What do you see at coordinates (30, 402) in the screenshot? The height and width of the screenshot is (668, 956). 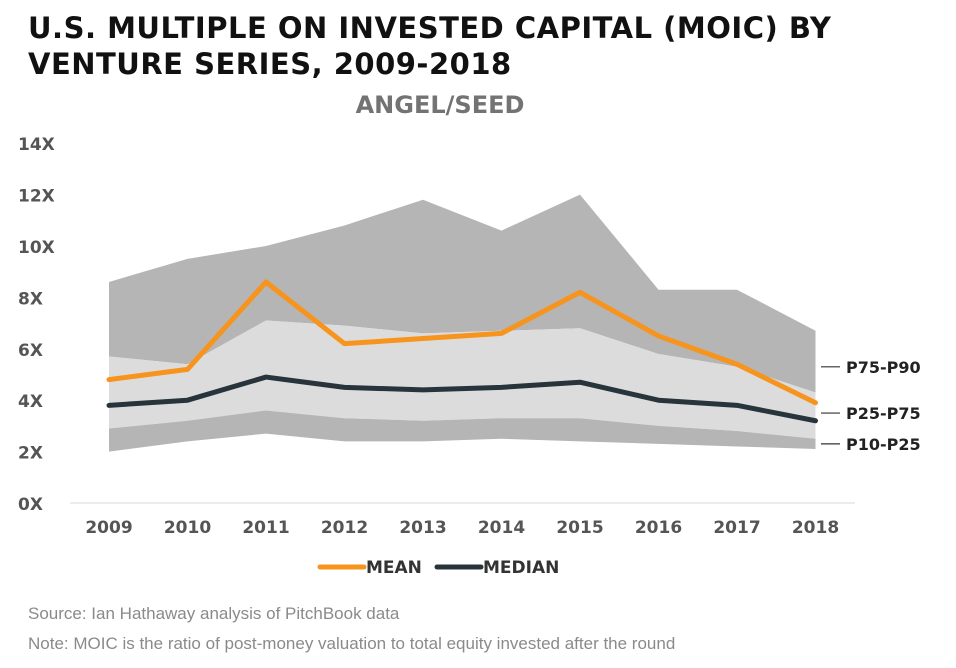 I see `y-tick-label: 4X` at bounding box center [30, 402].